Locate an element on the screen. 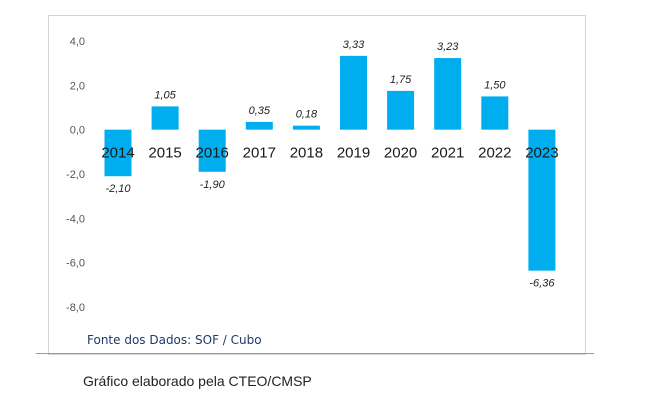  bar-2019 is located at coordinates (353, 92).